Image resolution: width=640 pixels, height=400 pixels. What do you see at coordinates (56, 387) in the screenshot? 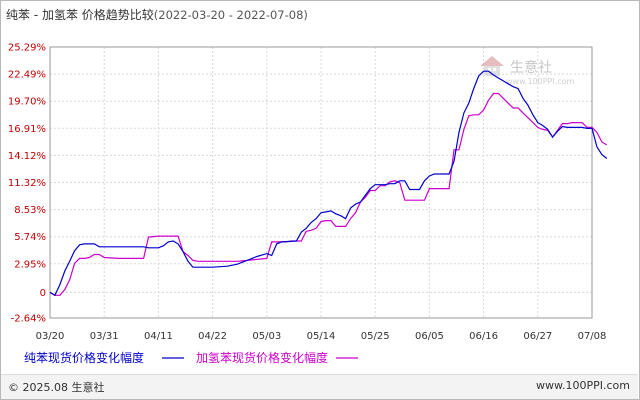
I see `footer-copyright: © 2025.08 生意社` at bounding box center [56, 387].